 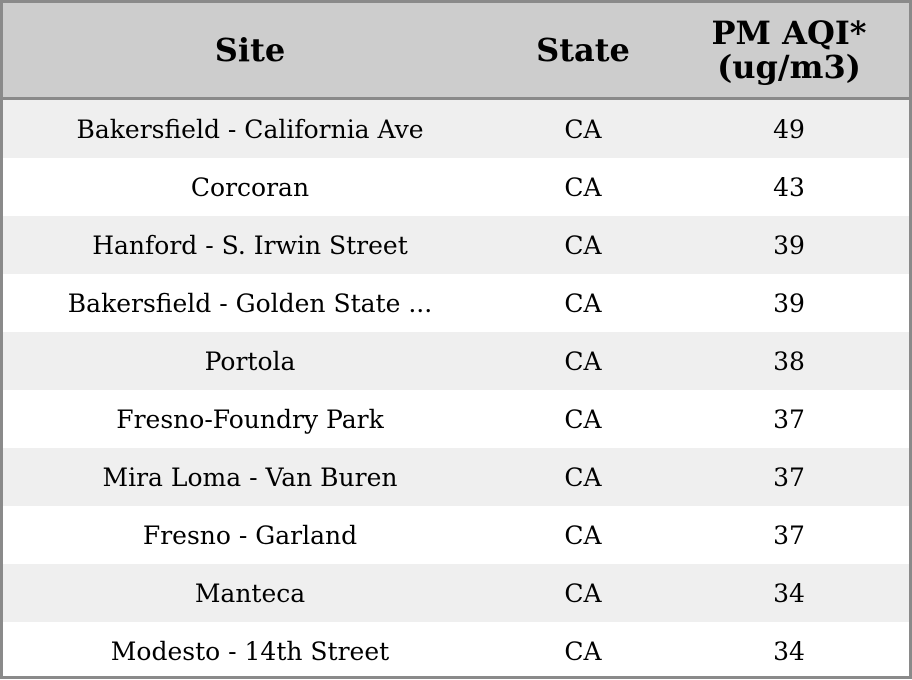 What do you see at coordinates (789, 67) in the screenshot?
I see `header-pm-aqi-line2: (ug/m3)` at bounding box center [789, 67].